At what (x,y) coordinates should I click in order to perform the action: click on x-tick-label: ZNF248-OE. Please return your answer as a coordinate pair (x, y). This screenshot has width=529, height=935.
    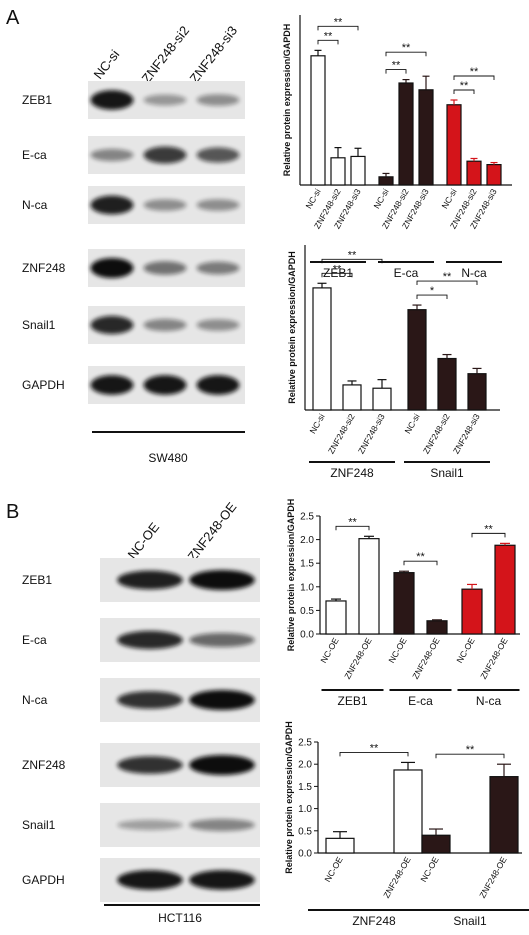
    Looking at the image, I should click on (358, 658).